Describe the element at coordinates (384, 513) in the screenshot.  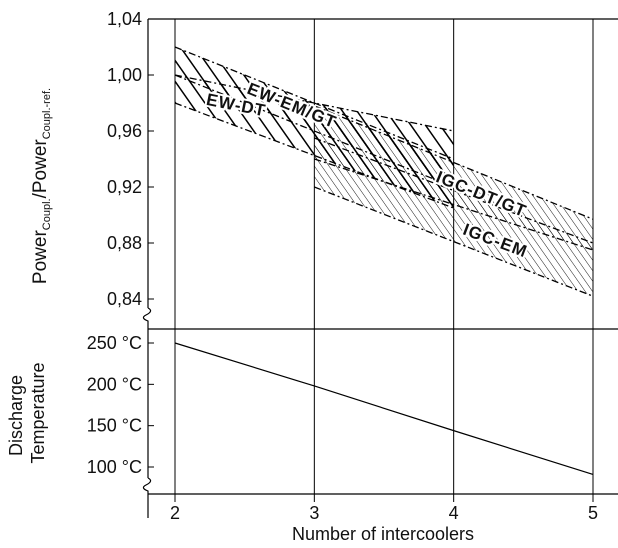
I see `x-tick-labels: 2 3 4 5` at that location.